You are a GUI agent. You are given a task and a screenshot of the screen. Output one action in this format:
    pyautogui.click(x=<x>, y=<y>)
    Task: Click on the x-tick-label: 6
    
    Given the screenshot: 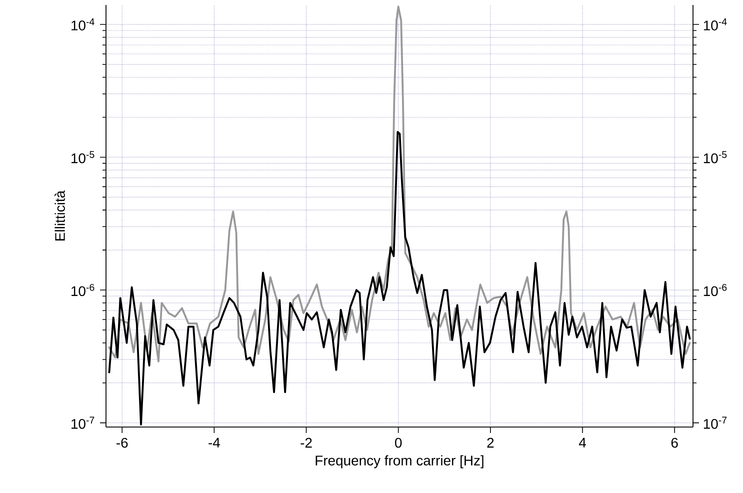 What is the action you would take?
    pyautogui.click(x=674, y=443)
    